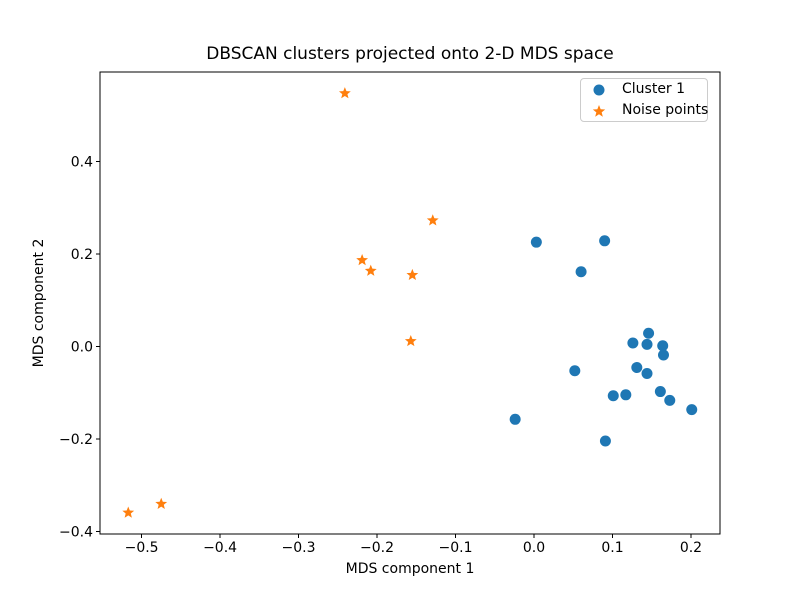 This screenshot has height=600, width=800. What do you see at coordinates (299, 548) in the screenshot?
I see `x-tick-label: −0.3` at bounding box center [299, 548].